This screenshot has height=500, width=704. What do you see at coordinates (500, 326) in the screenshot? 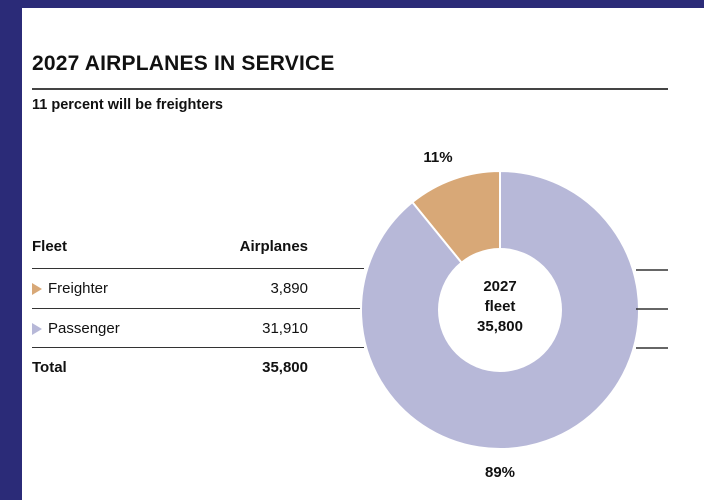
I see `center-label-total: 35,800` at bounding box center [500, 326].